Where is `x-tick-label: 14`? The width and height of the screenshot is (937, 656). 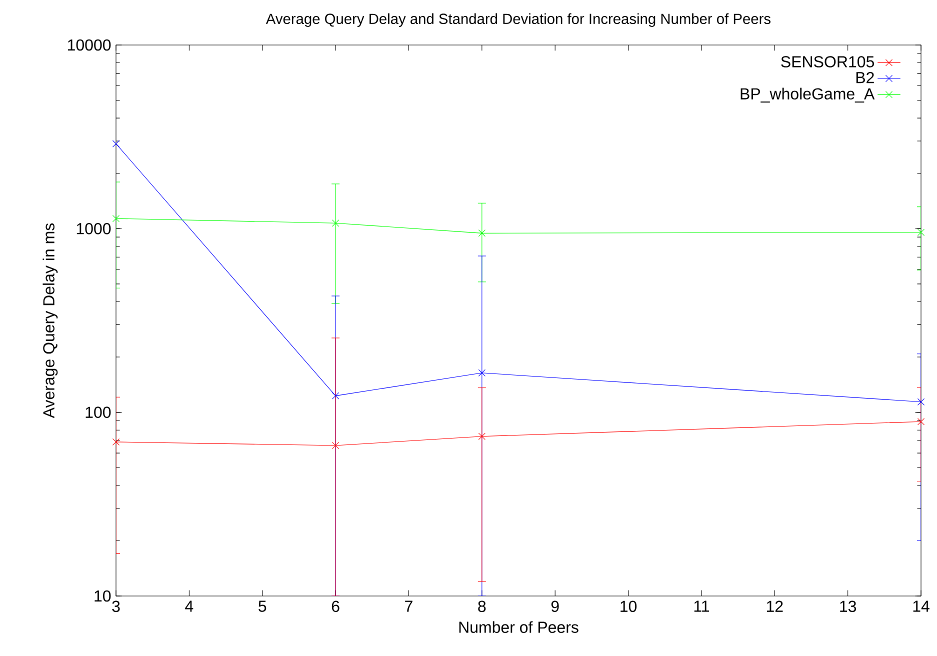
x-tick-label: 14 is located at coordinates (921, 606).